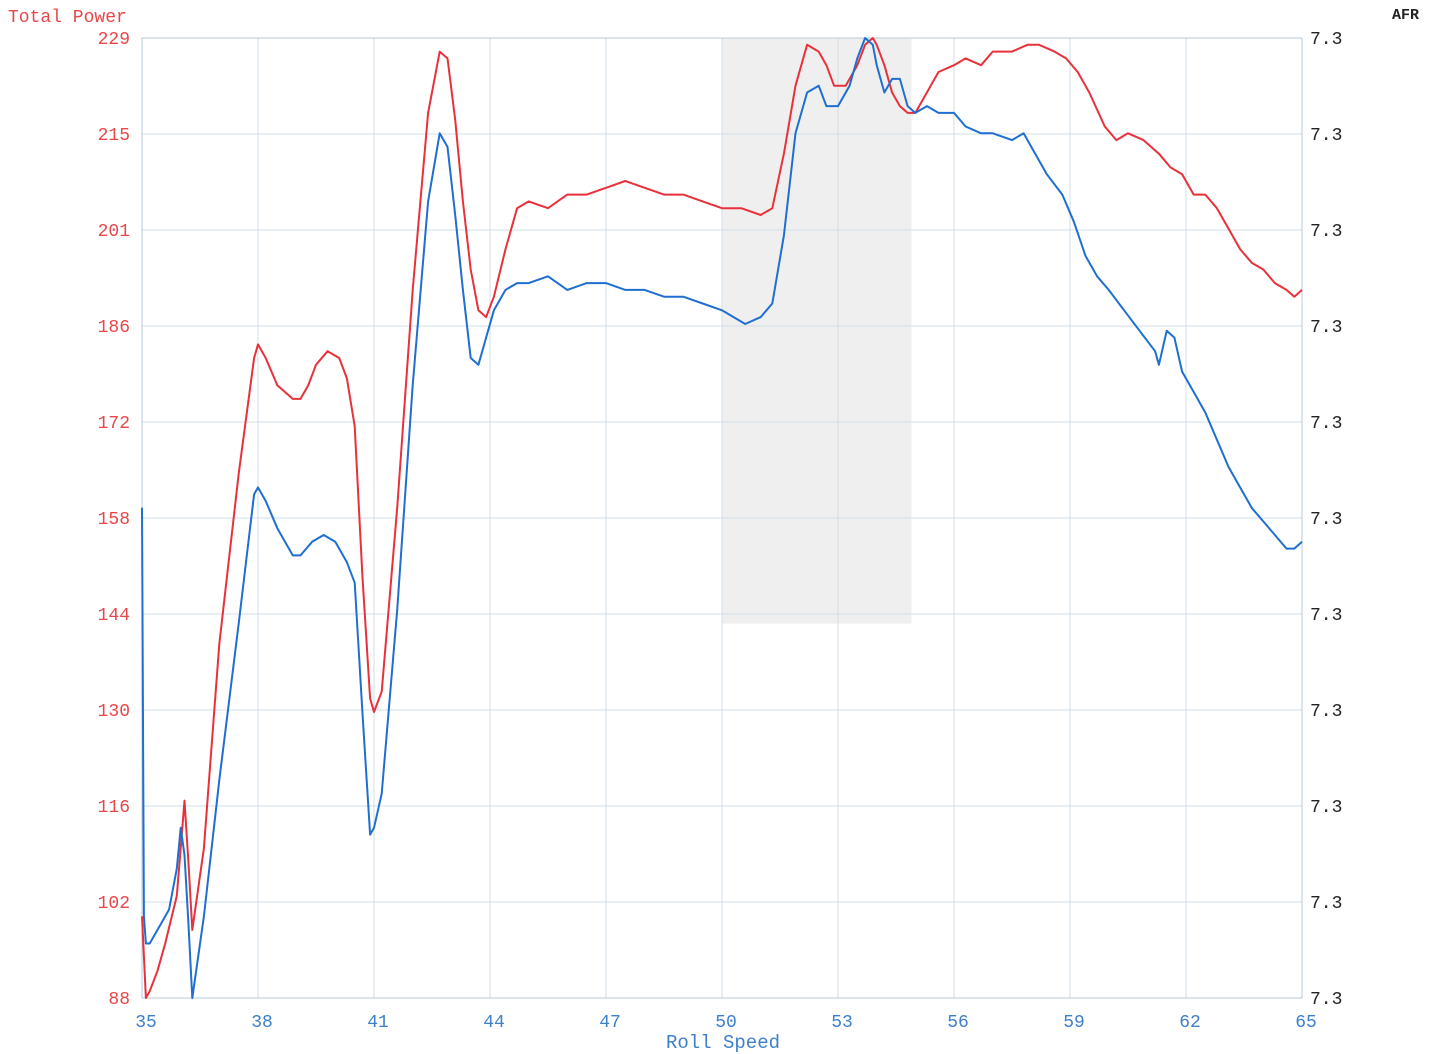 The width and height of the screenshot is (1450, 1054). What do you see at coordinates (1405, 15) in the screenshot?
I see `y2-axis-label: AFR` at bounding box center [1405, 15].